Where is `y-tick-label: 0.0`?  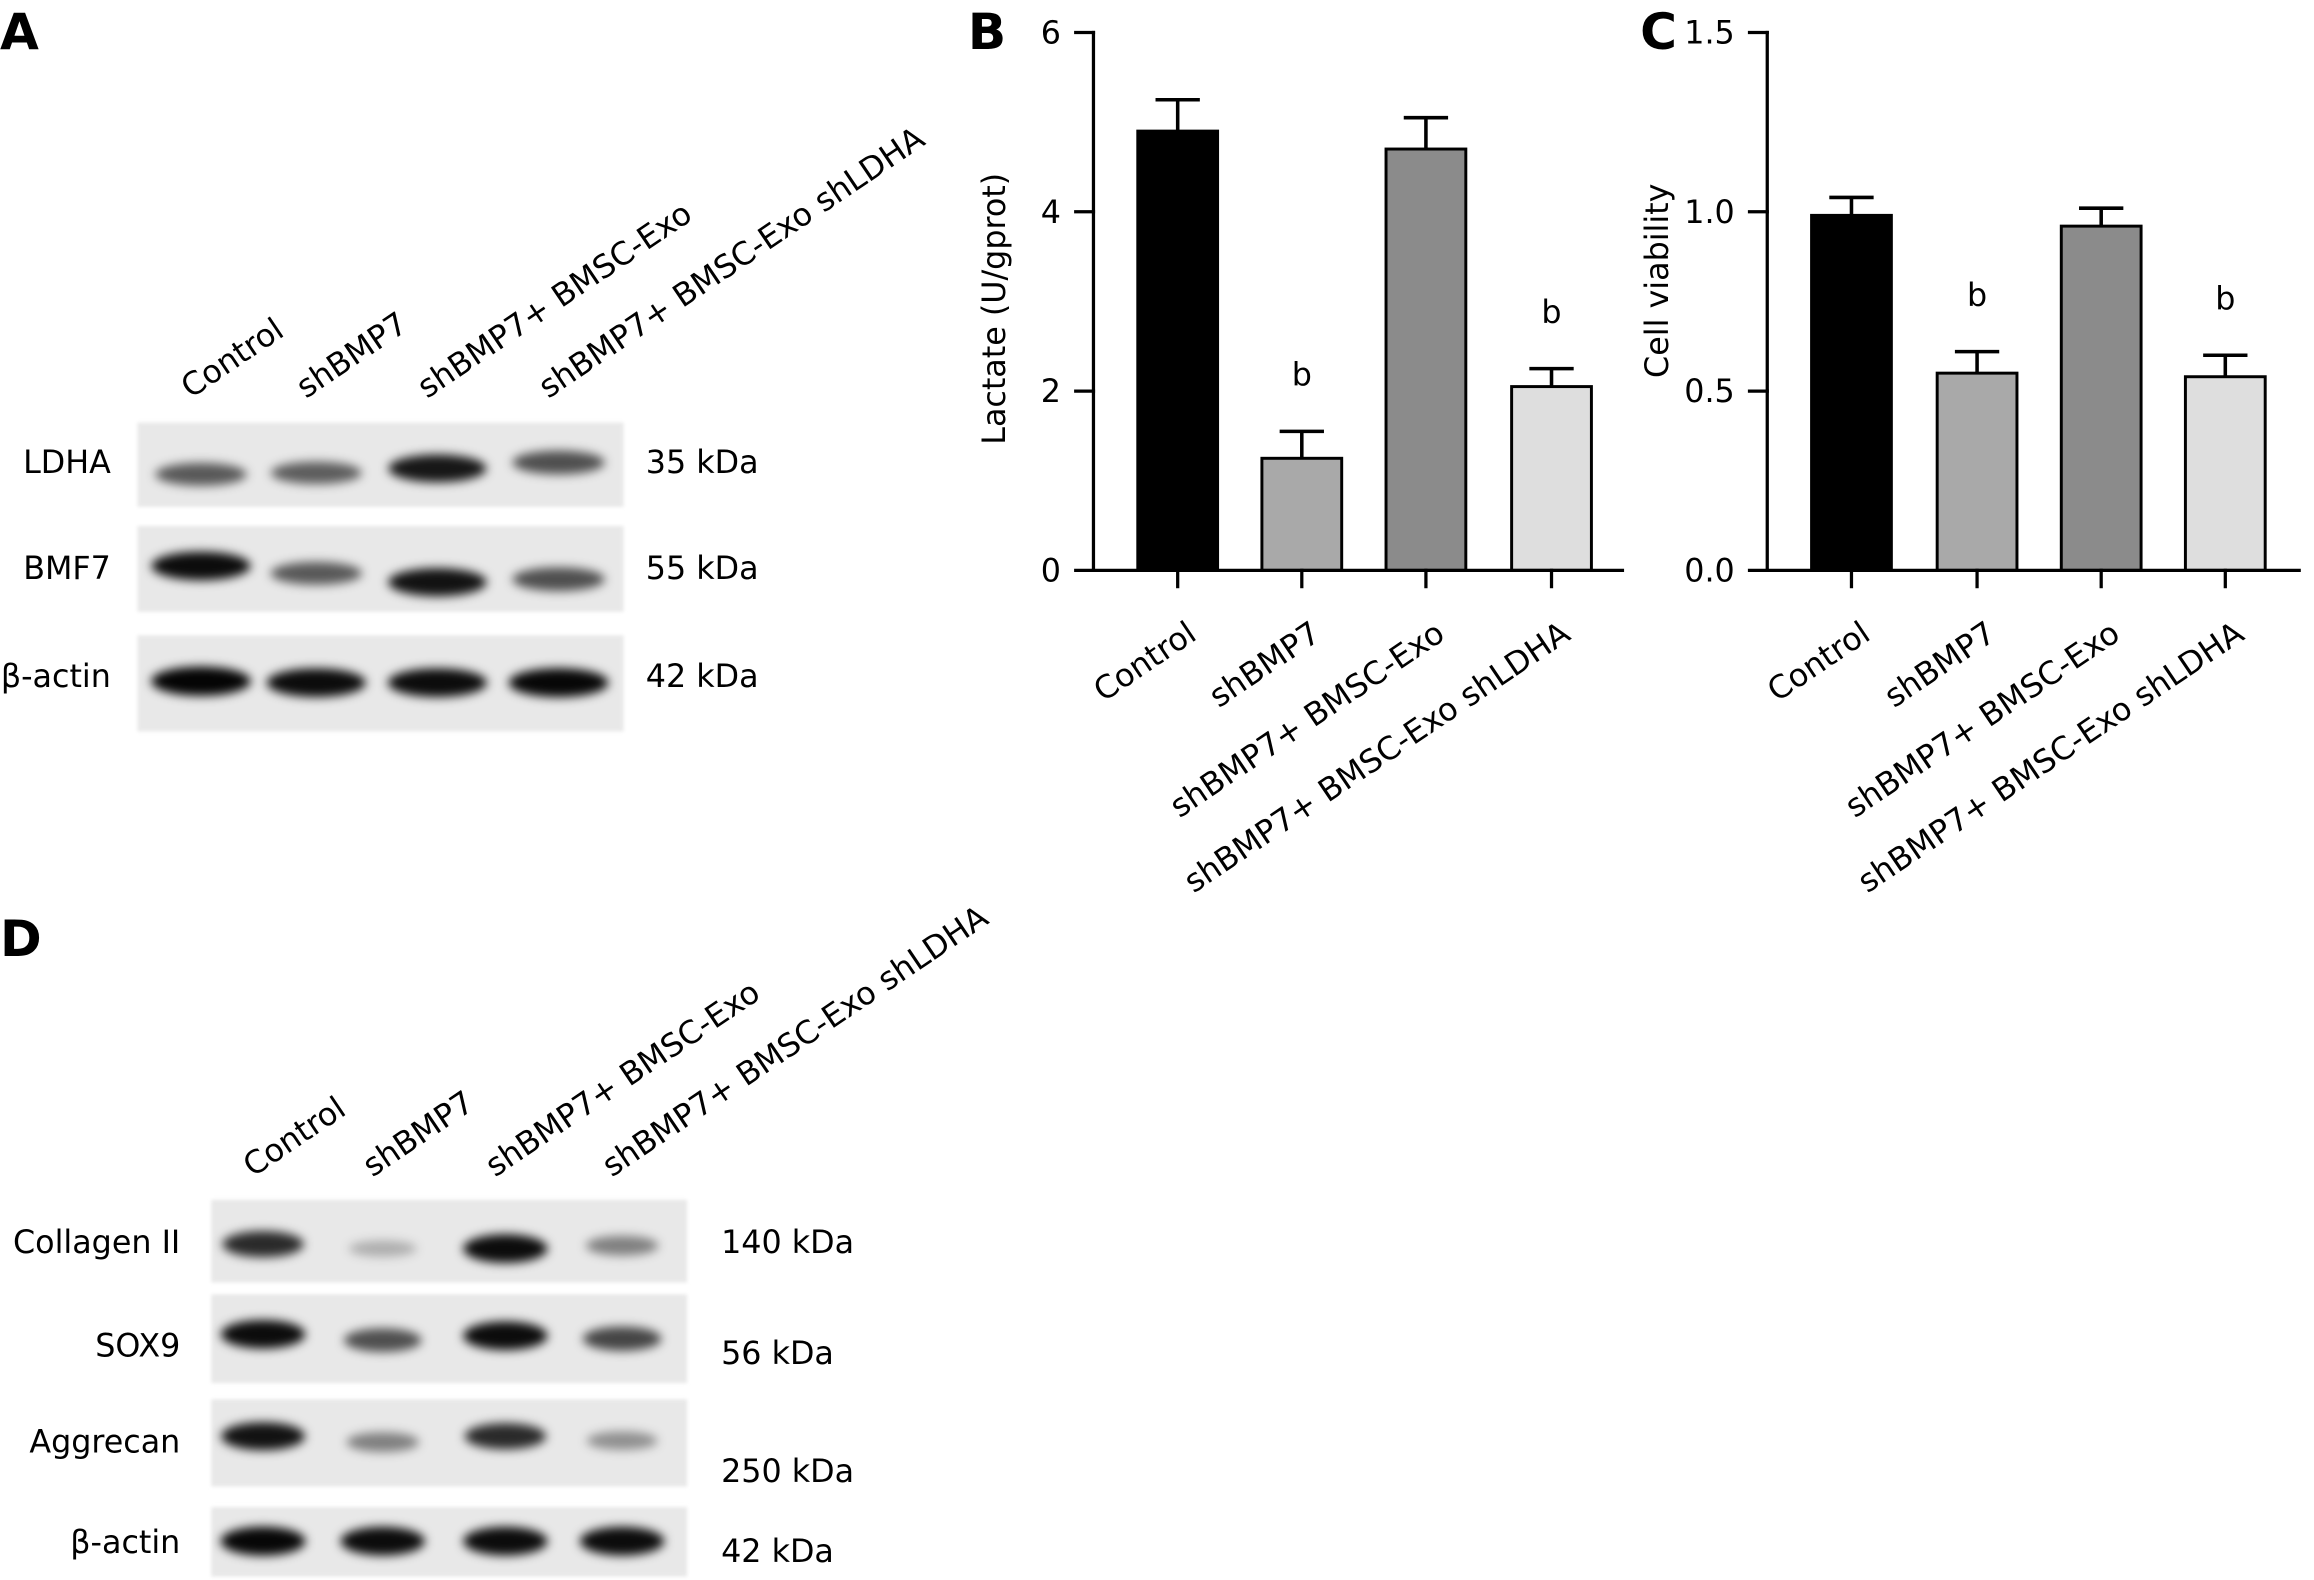
y-tick-label: 0.0 is located at coordinates (1709, 571).